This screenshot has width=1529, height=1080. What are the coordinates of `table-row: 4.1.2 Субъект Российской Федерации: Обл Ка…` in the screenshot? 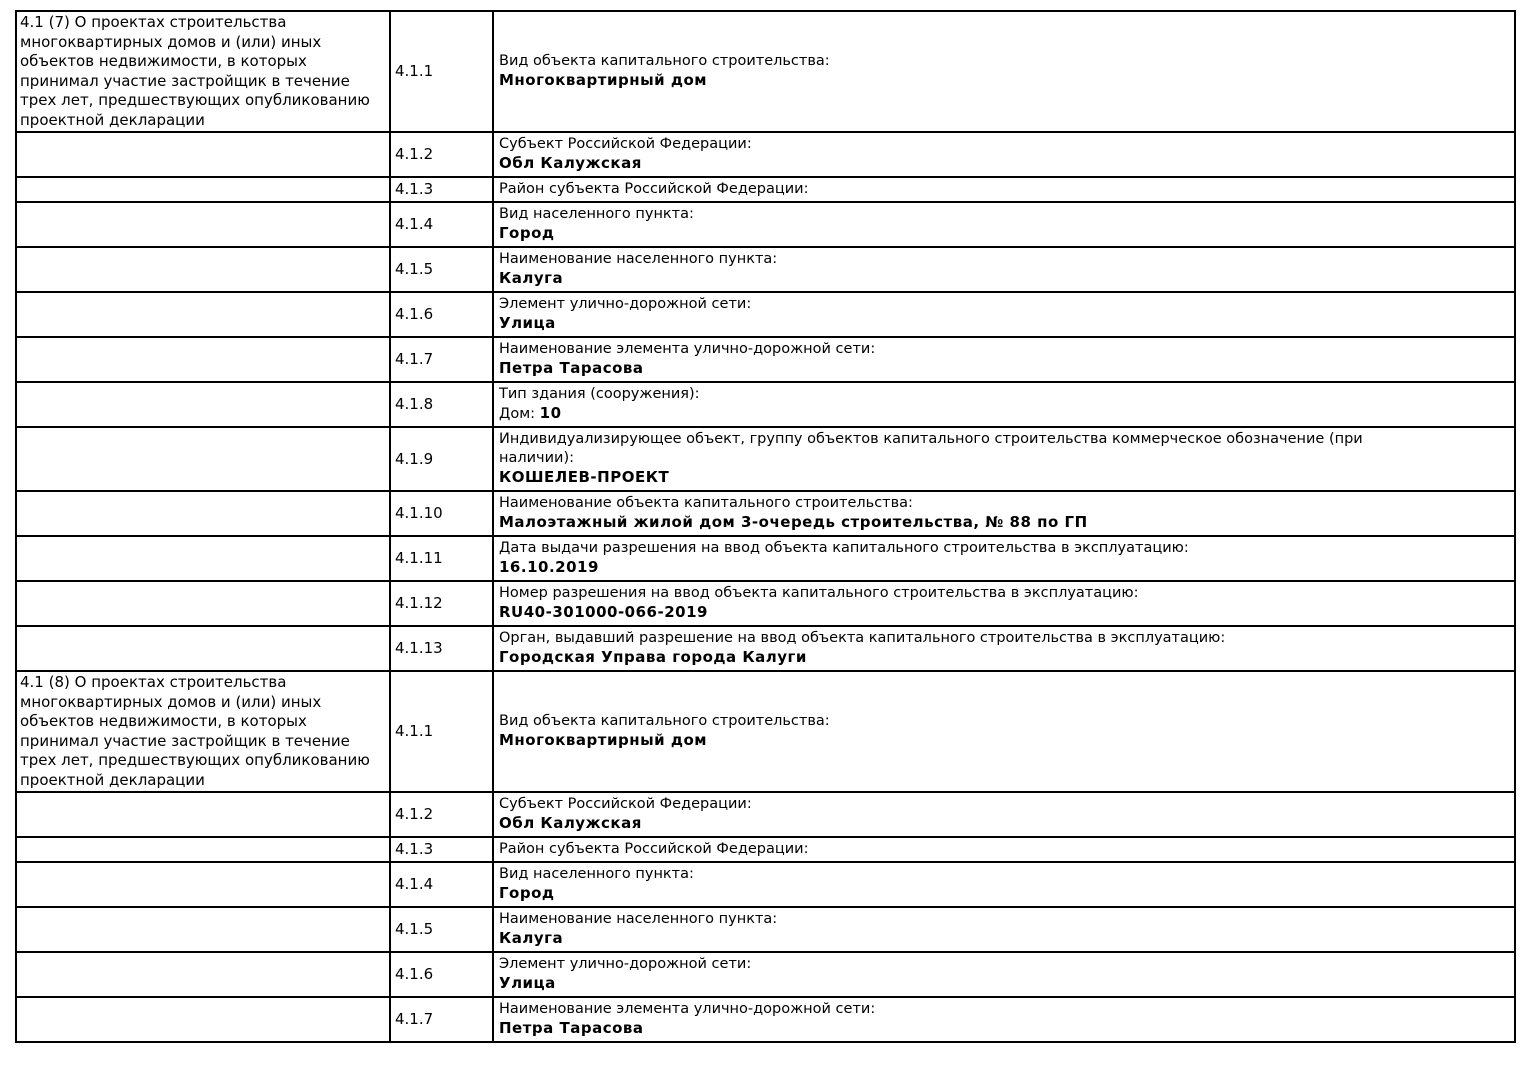 It's located at (765, 154).